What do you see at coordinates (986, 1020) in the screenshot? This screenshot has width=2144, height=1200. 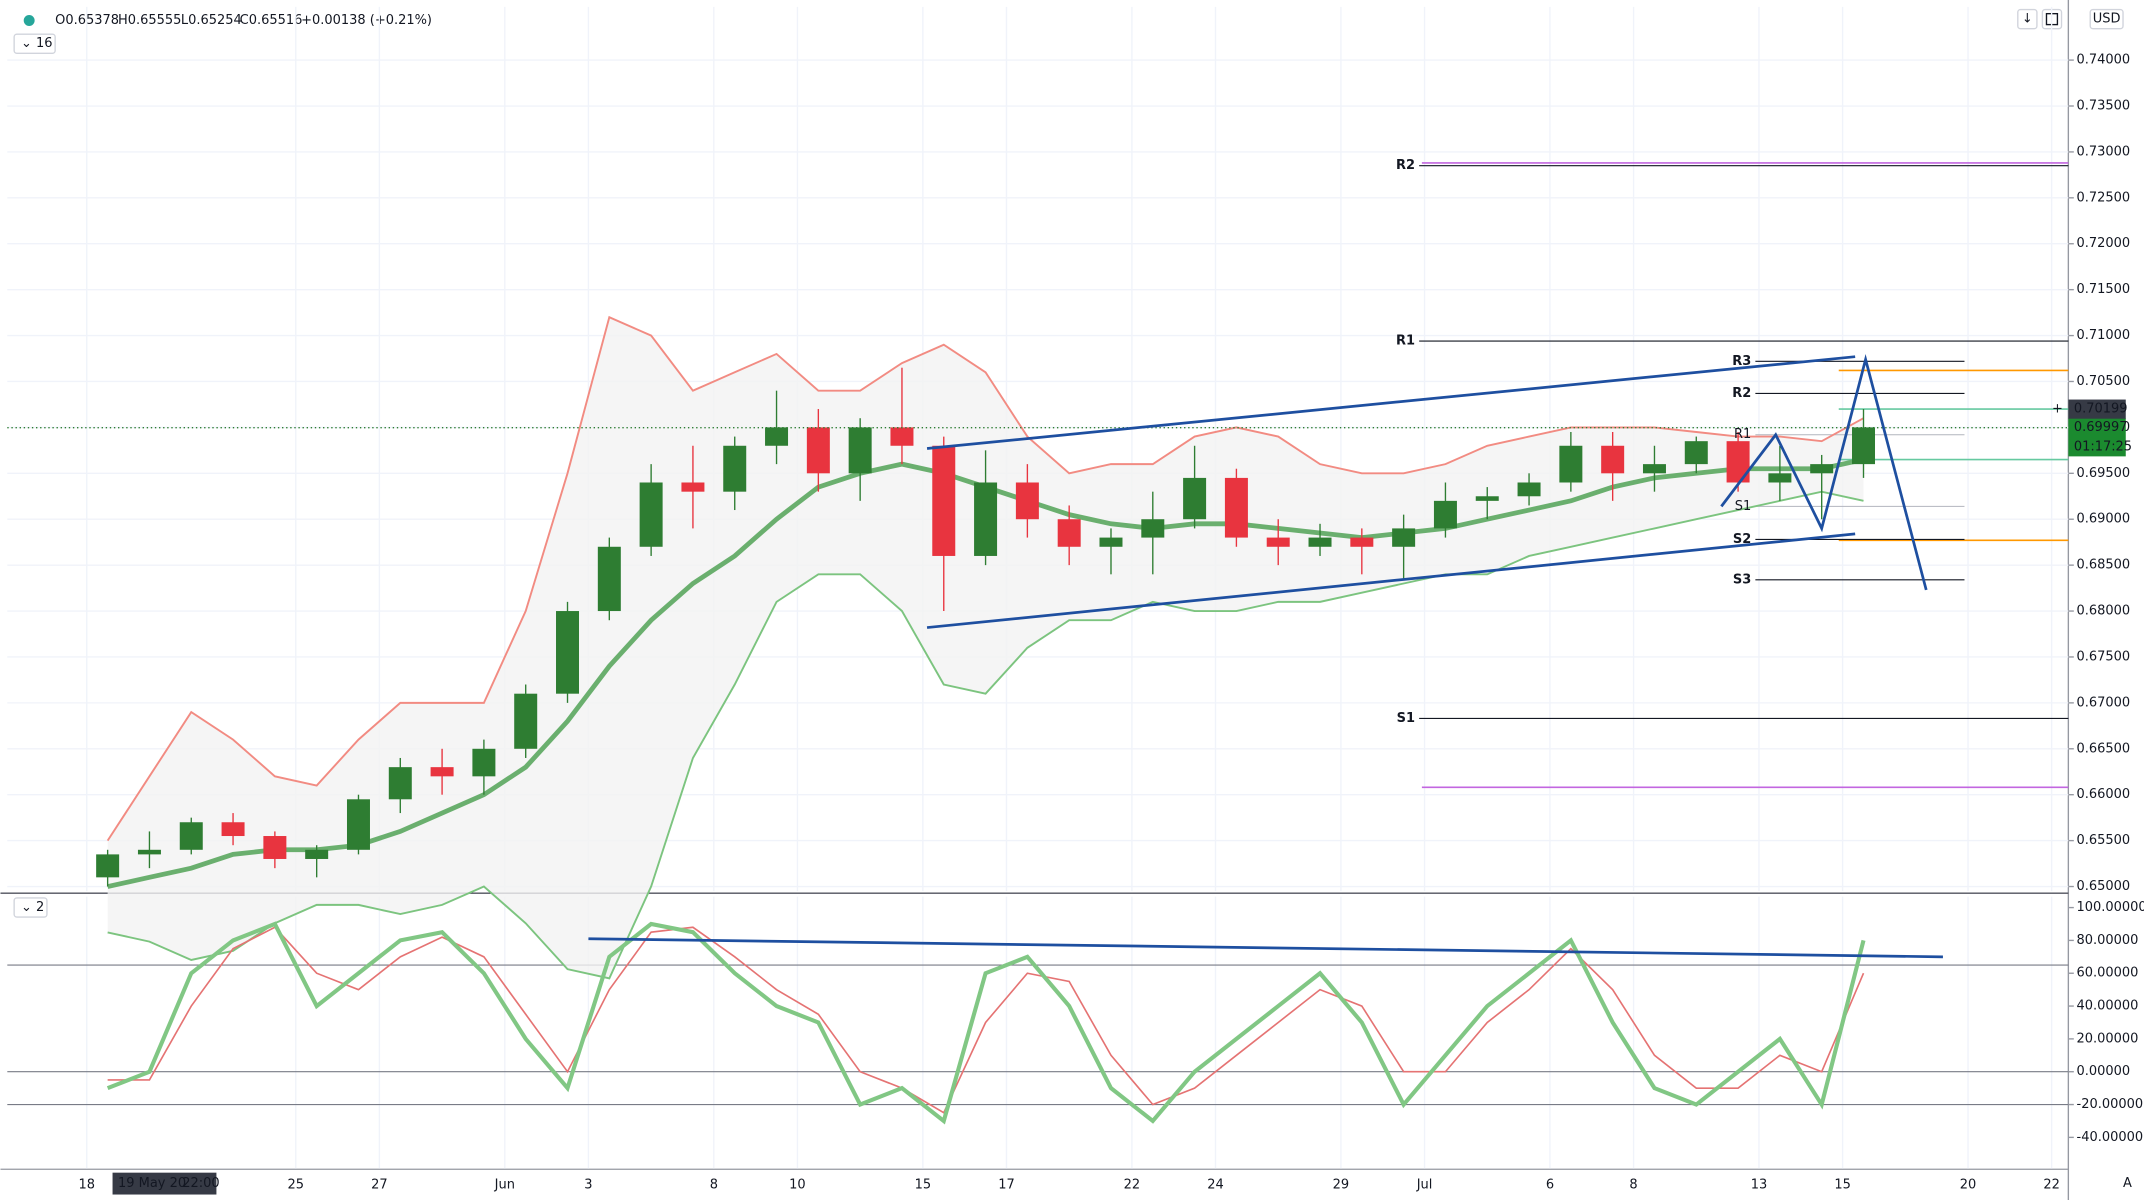 I see `oscillator-line` at bounding box center [986, 1020].